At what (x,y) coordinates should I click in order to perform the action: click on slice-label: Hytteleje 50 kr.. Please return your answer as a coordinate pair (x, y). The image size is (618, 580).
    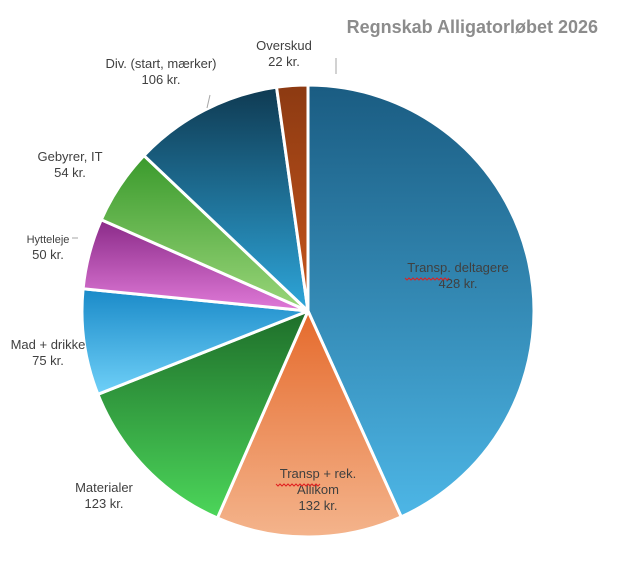
    Looking at the image, I should click on (48, 248).